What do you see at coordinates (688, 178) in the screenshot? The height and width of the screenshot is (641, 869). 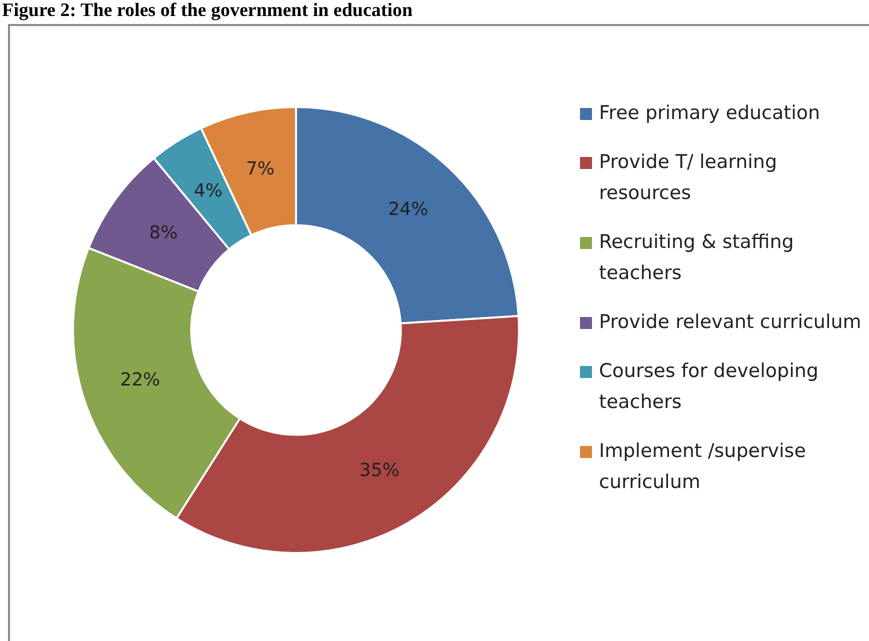 I see `legend-label: Provide T/ learning resources` at bounding box center [688, 178].